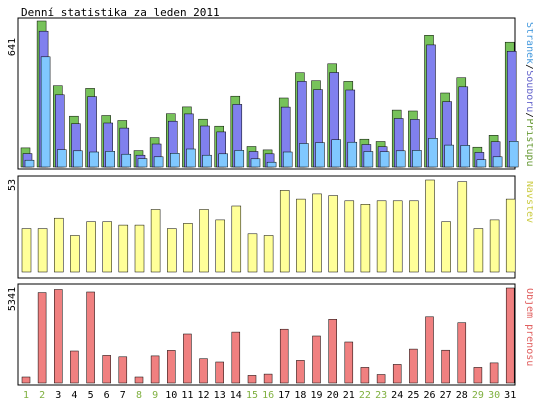 This screenshot has width=533, height=405. I want to click on day-label: 3, so click(58, 395).